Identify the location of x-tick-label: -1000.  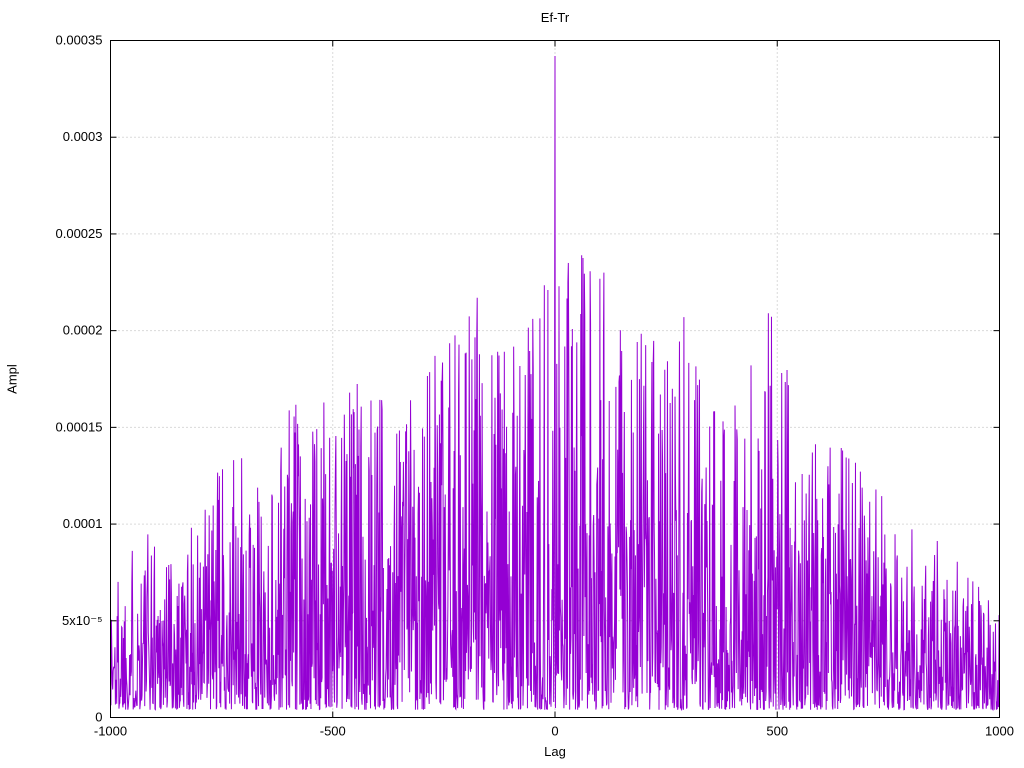
(110, 731).